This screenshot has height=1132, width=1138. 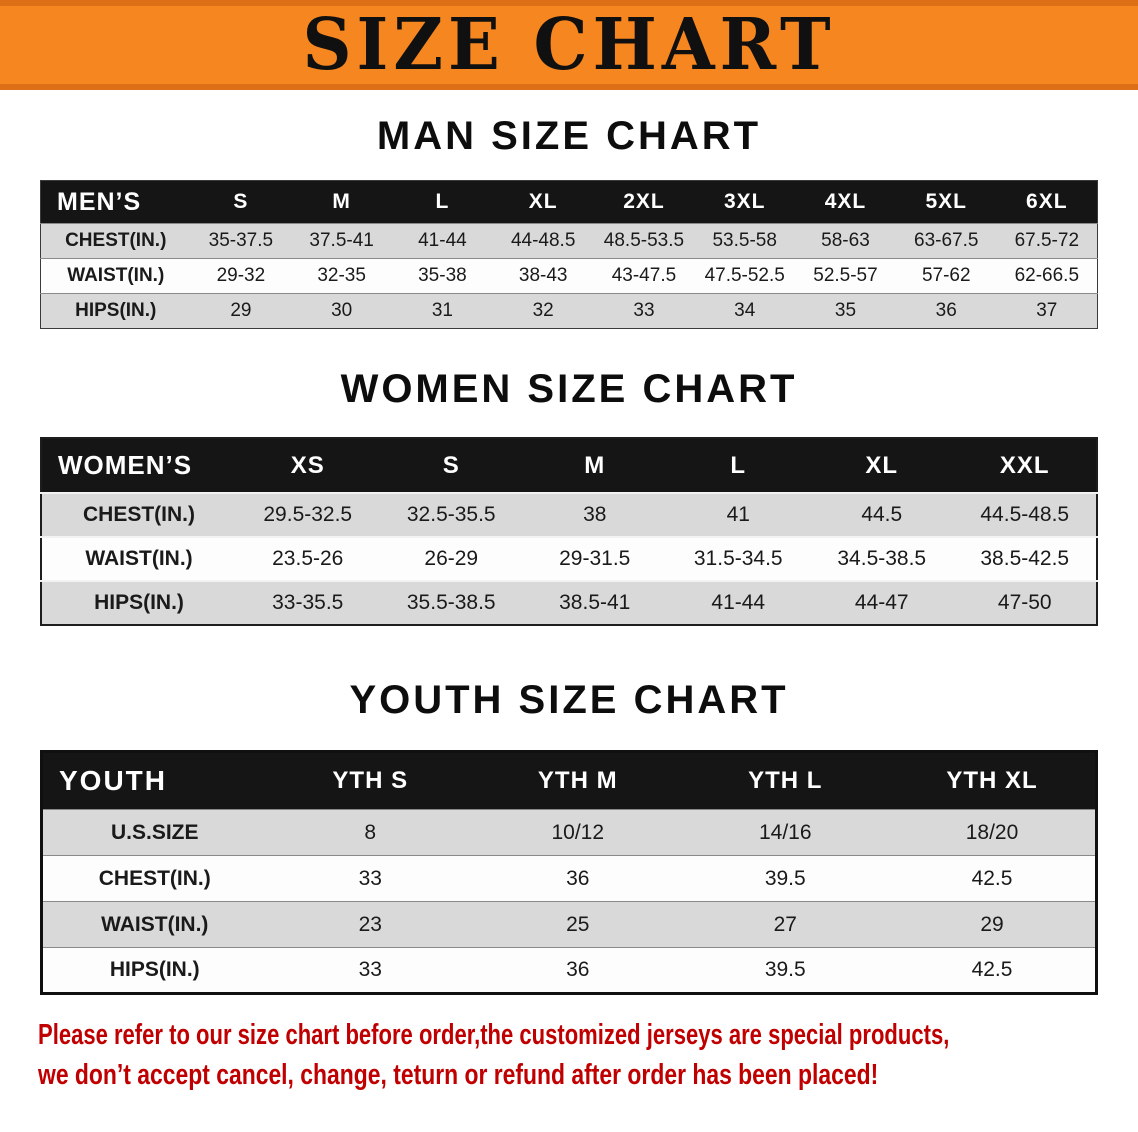 I want to click on value-cell: 29-32, so click(x=241, y=276).